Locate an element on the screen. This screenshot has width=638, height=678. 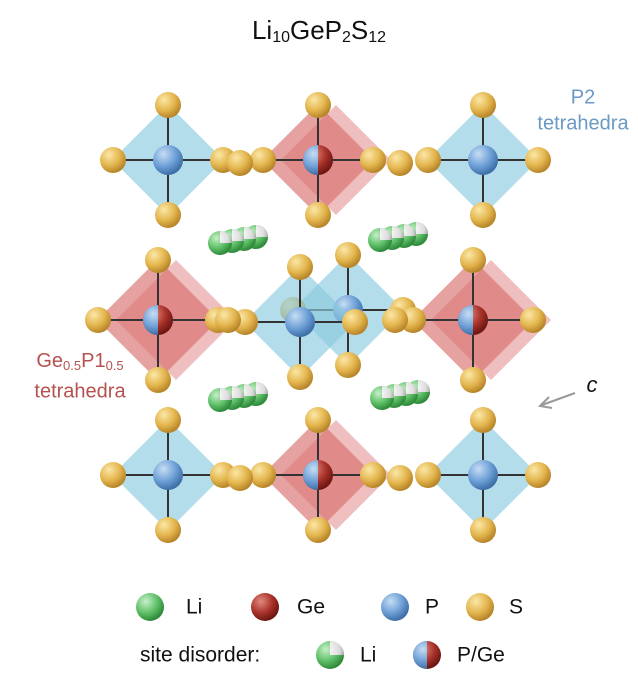
legend-label: site disorder: is located at coordinates (200, 655).